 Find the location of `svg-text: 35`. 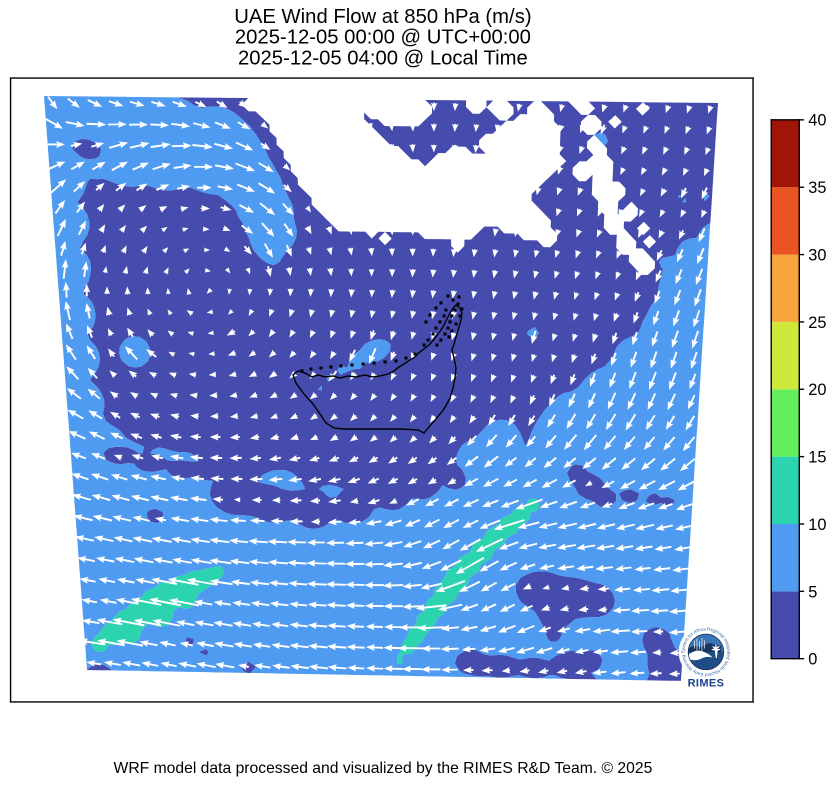

svg-text: 35 is located at coordinates (817, 188).